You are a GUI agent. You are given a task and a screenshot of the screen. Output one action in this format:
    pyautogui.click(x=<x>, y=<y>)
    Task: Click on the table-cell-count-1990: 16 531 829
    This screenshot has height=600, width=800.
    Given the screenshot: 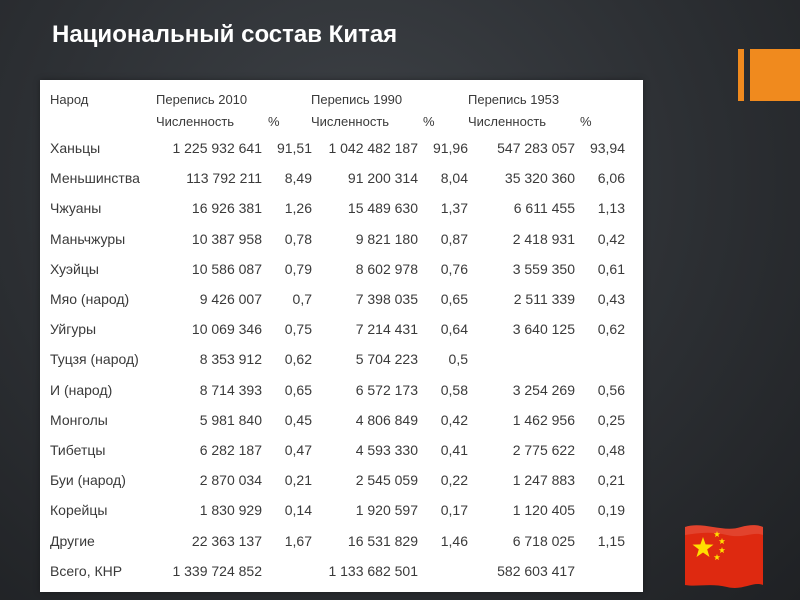 What is the action you would take?
    pyautogui.click(x=382, y=540)
    